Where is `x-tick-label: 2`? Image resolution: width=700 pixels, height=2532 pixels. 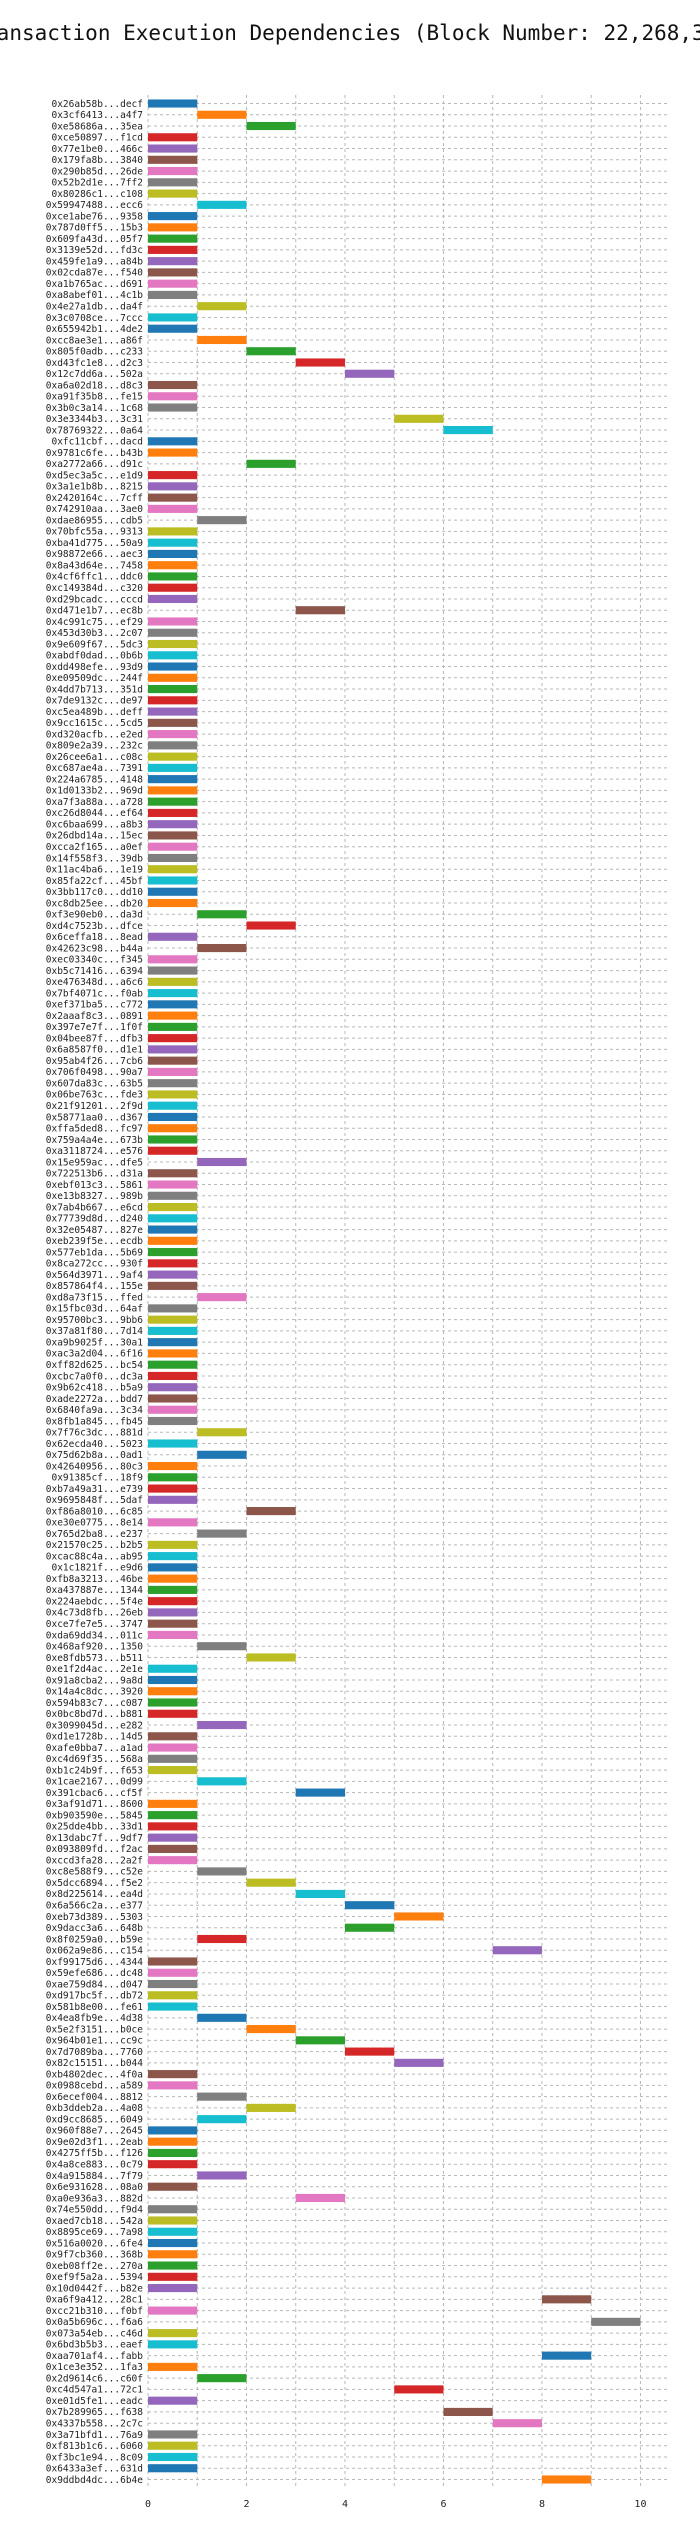 x-tick-label: 2 is located at coordinates (246, 2504).